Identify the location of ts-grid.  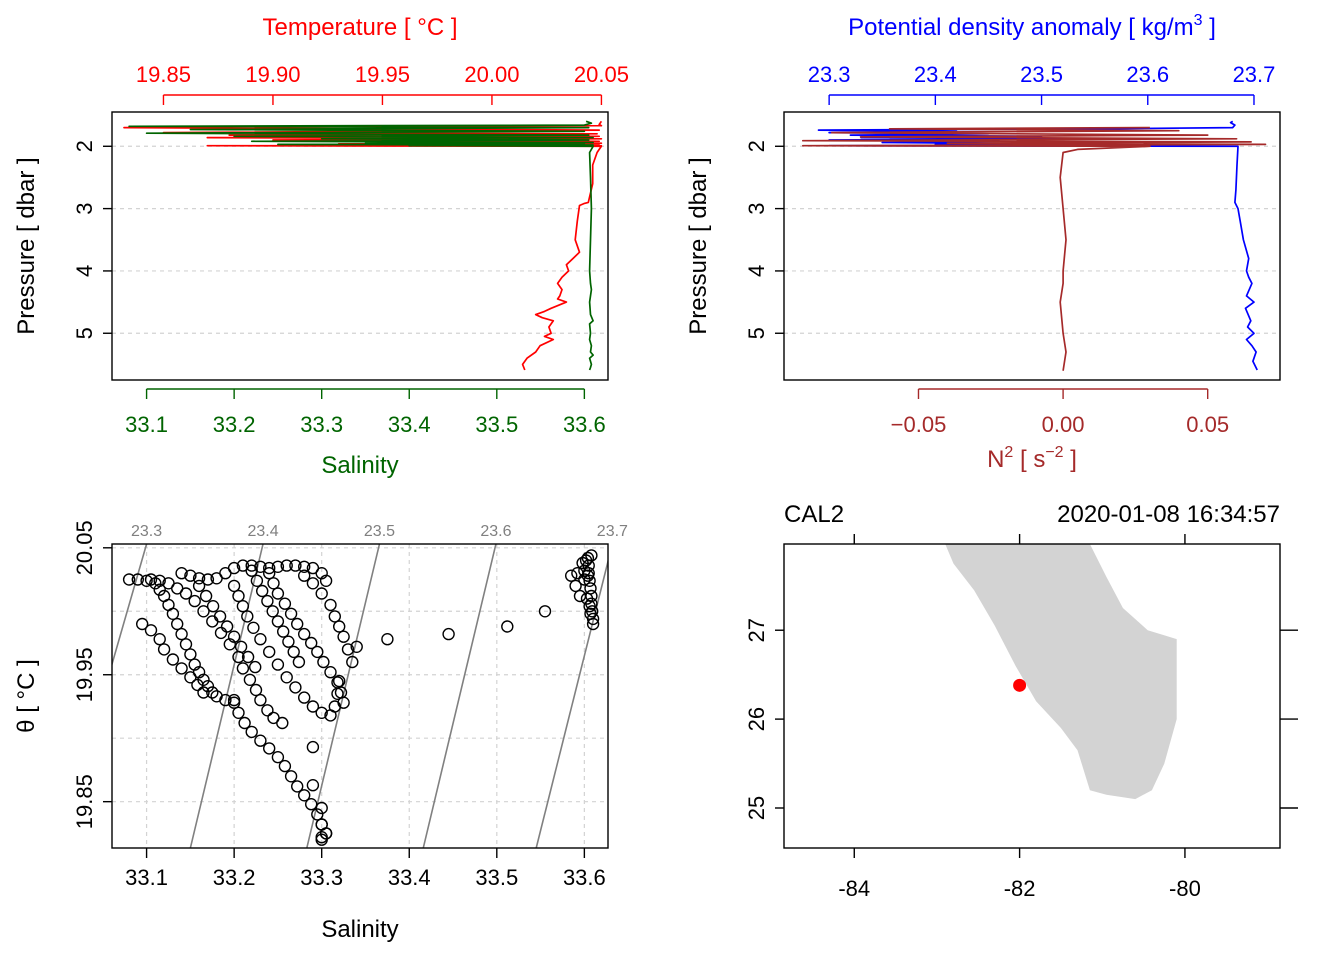
(360, 696).